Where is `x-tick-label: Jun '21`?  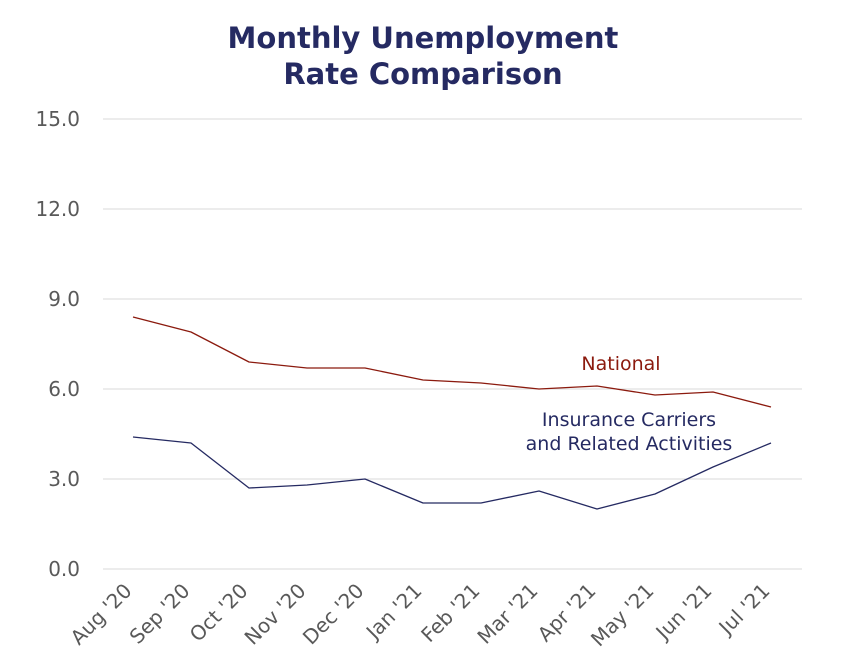 x-tick-label: Jun '21 is located at coordinates (683, 612).